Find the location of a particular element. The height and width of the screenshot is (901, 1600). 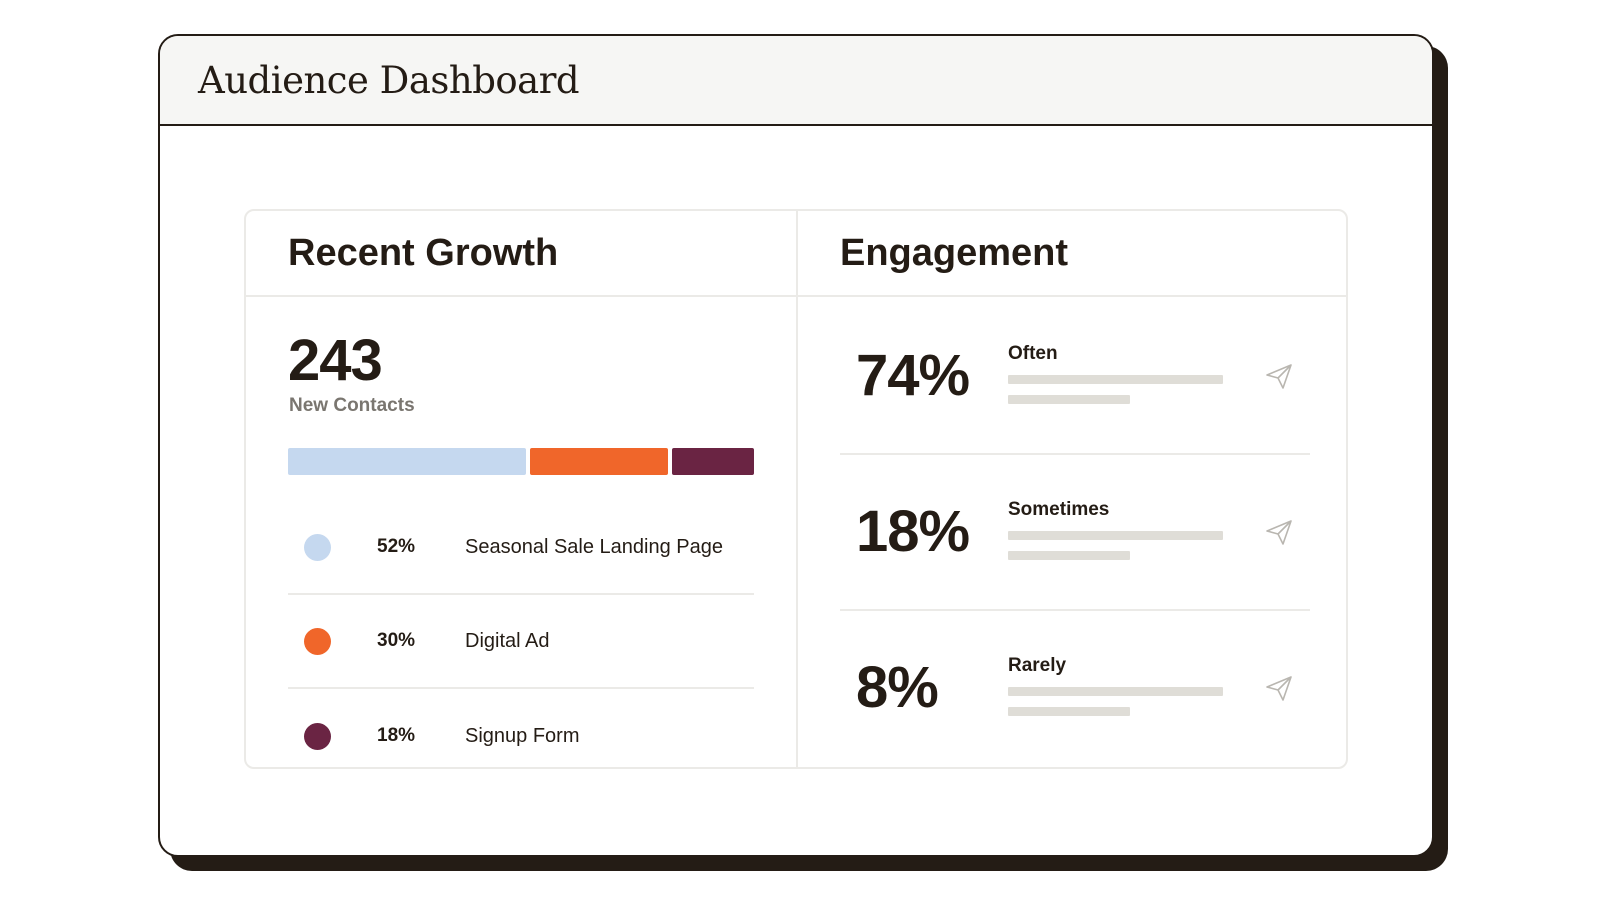

legend-label: Seasonal Sale Landing Page is located at coordinates (594, 546).